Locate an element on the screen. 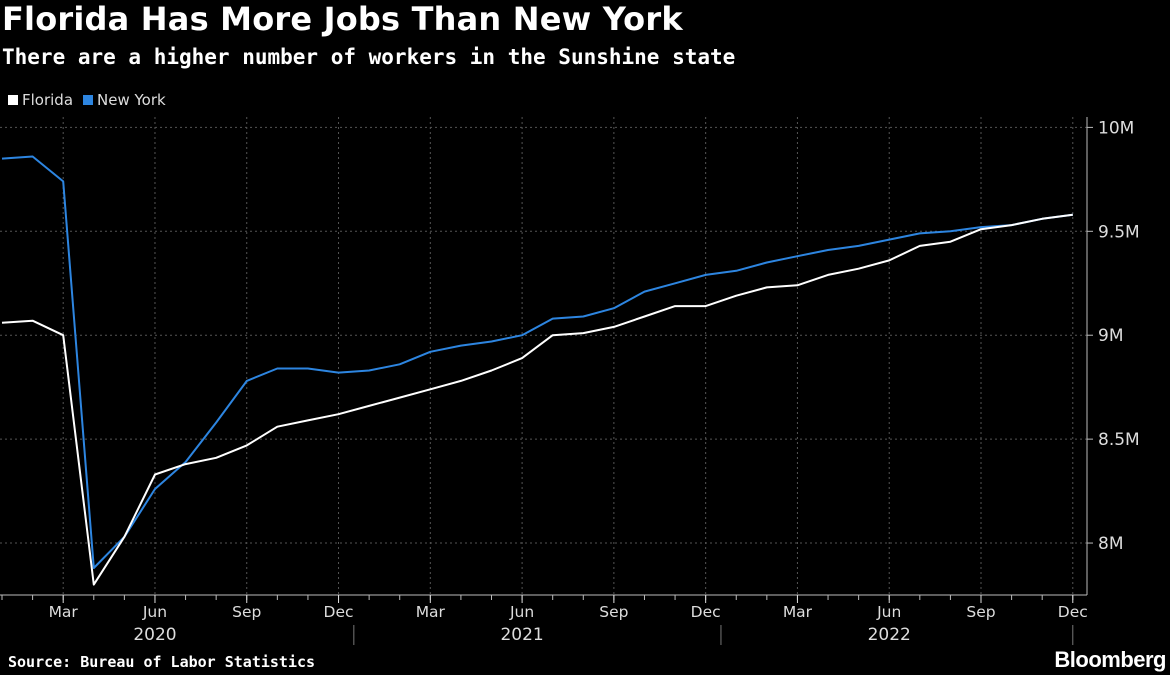 This screenshot has height=675, width=1170. legend-label-new-york: New York is located at coordinates (131, 100).